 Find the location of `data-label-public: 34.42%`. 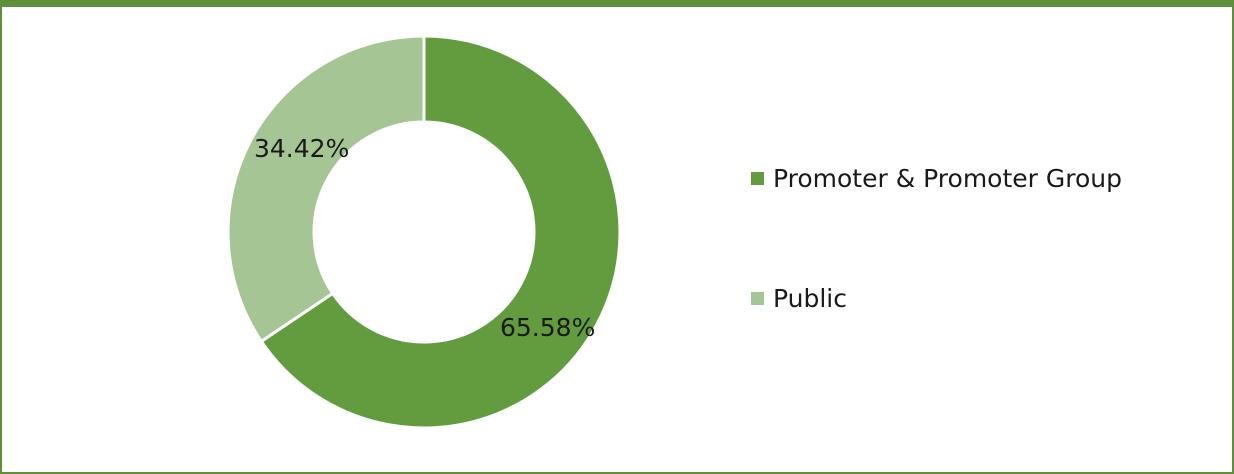

data-label-public: 34.42% is located at coordinates (301, 148).